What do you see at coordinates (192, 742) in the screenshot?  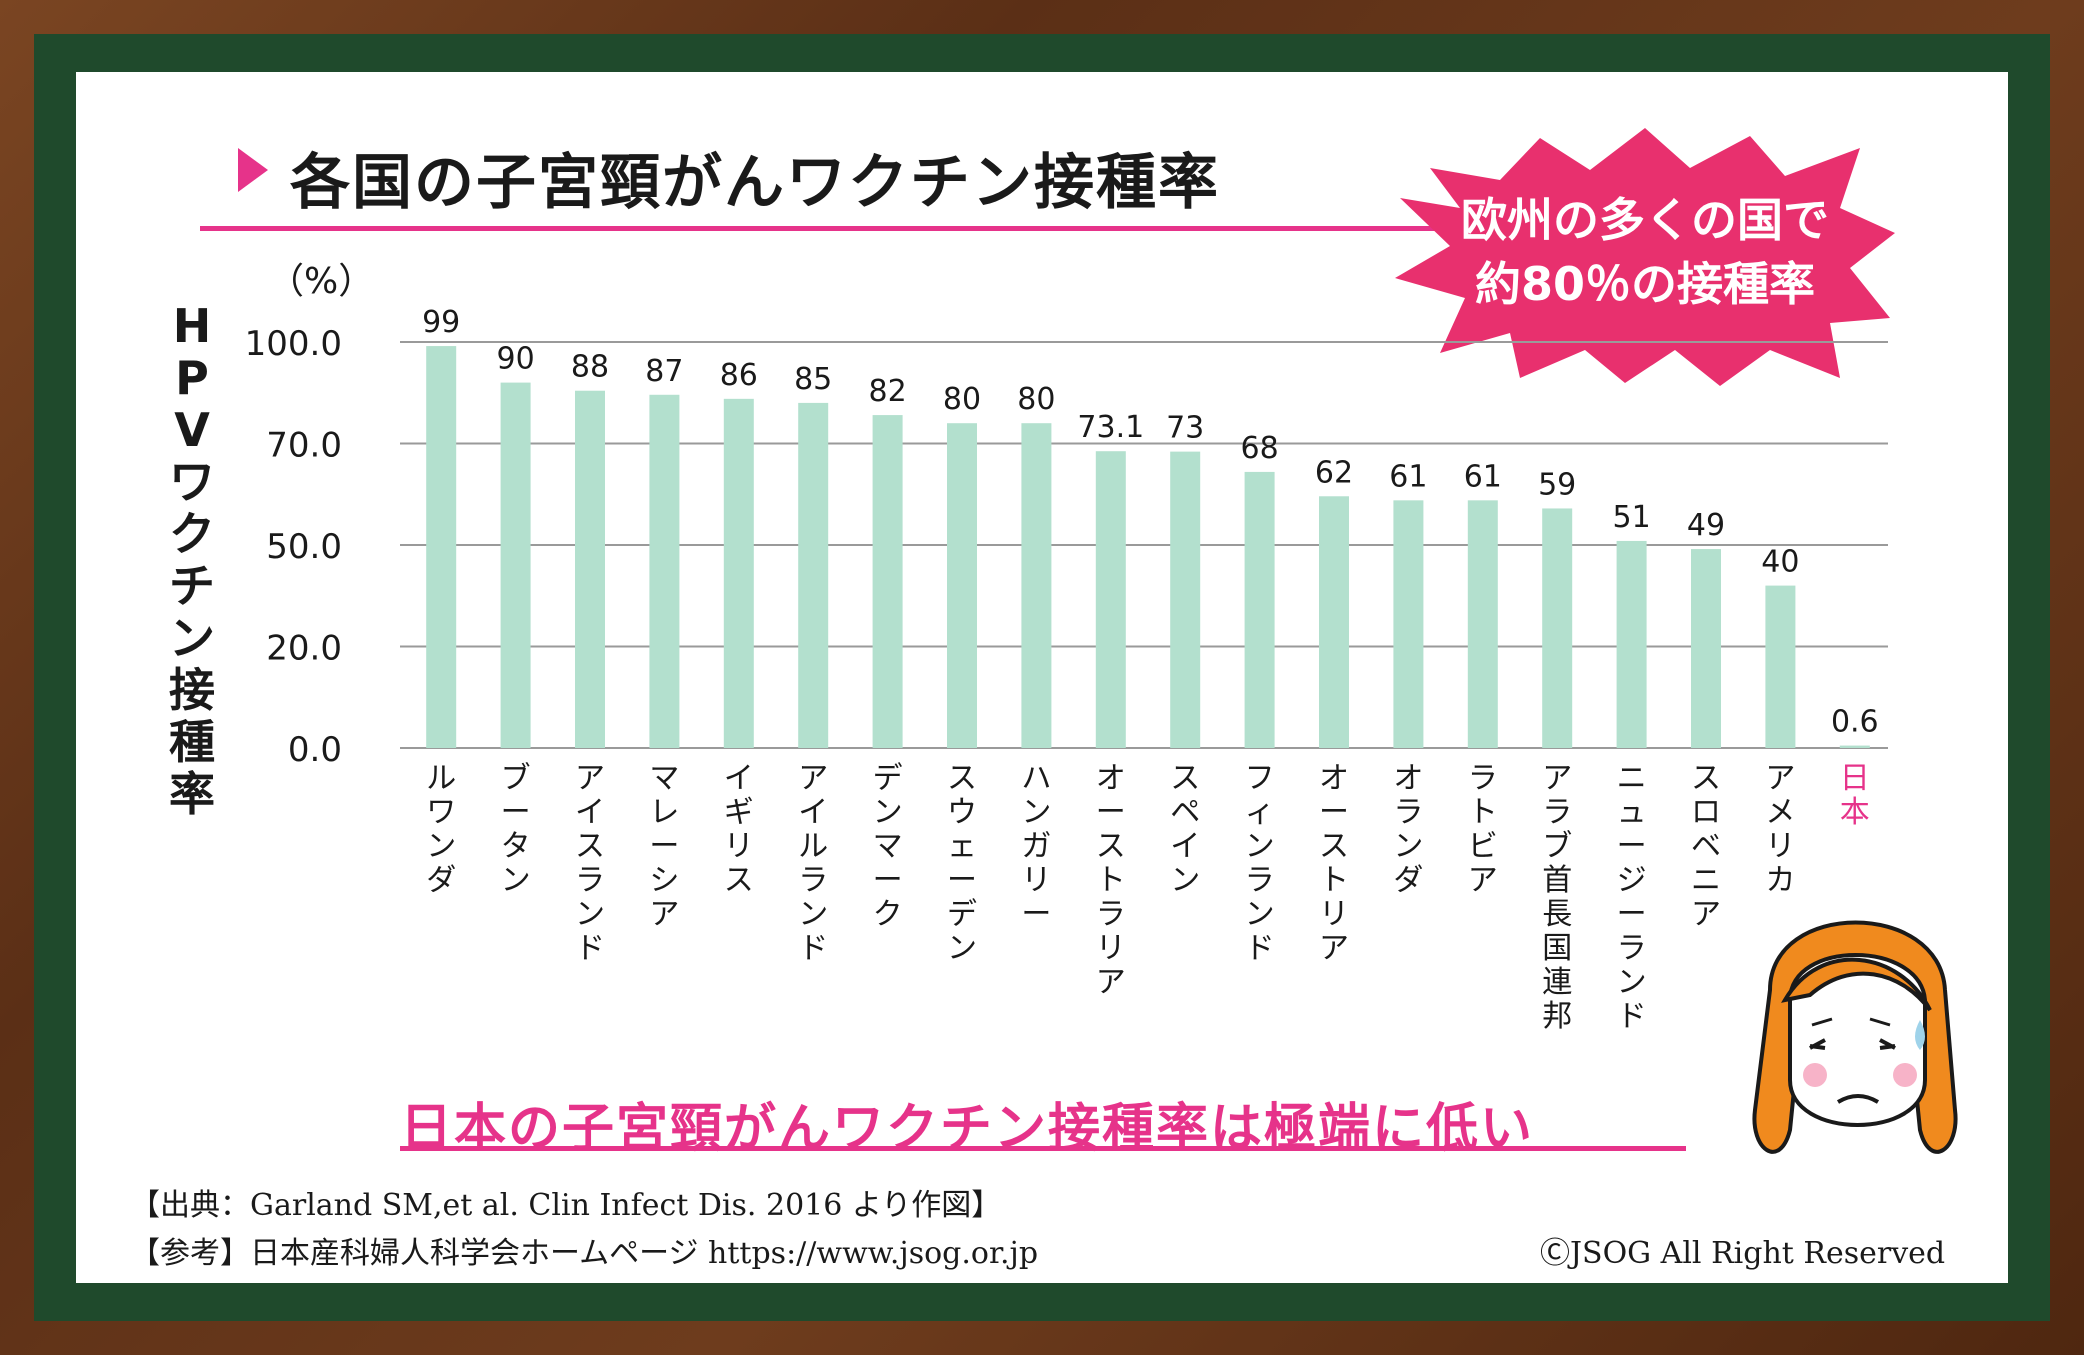 I see `y-axis-label-char: 種` at bounding box center [192, 742].